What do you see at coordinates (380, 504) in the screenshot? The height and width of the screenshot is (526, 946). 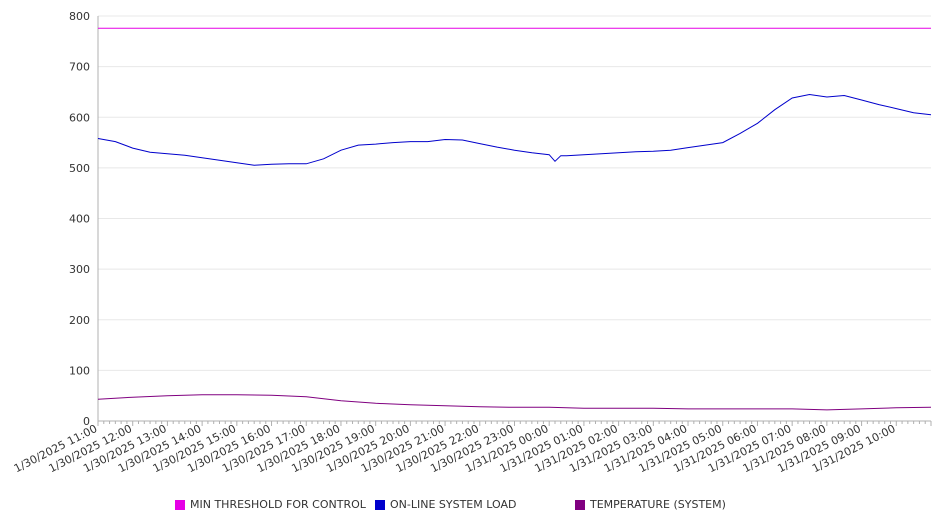 I see `legend-swatch-online-system-load` at bounding box center [380, 504].